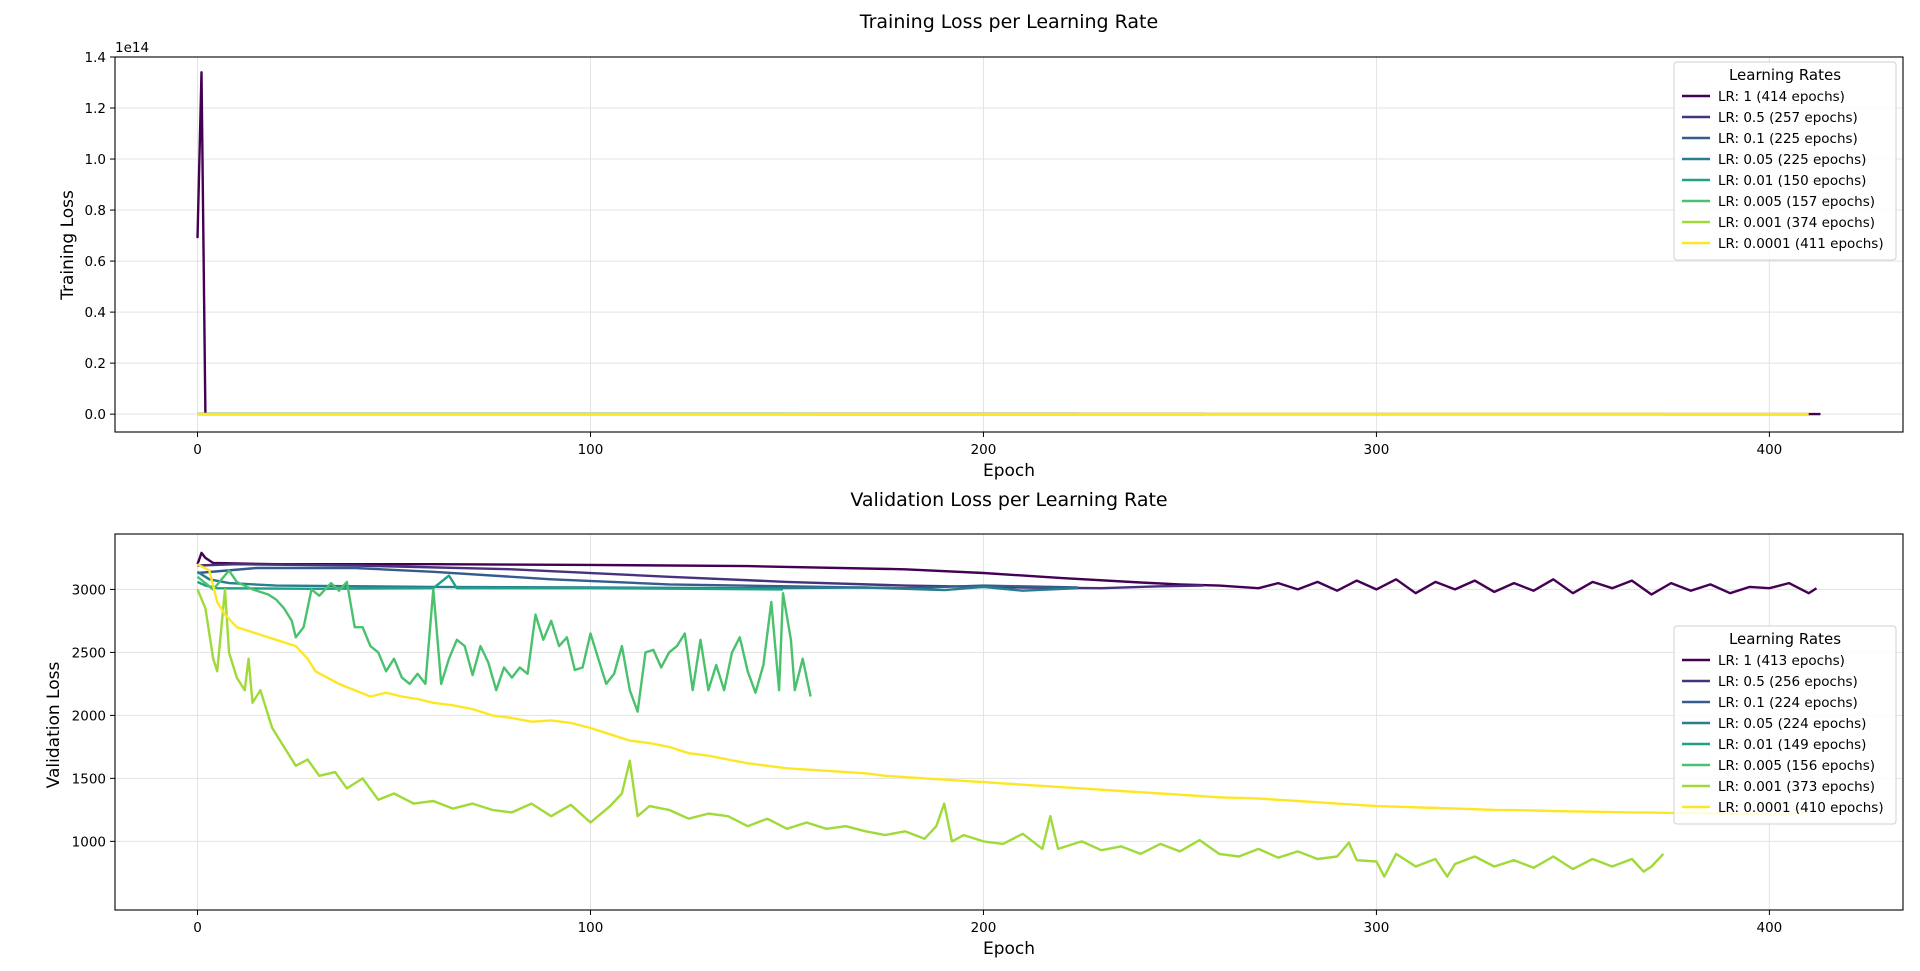  What do you see at coordinates (95, 262) in the screenshot?
I see `y-tick-label: 0.6` at bounding box center [95, 262].